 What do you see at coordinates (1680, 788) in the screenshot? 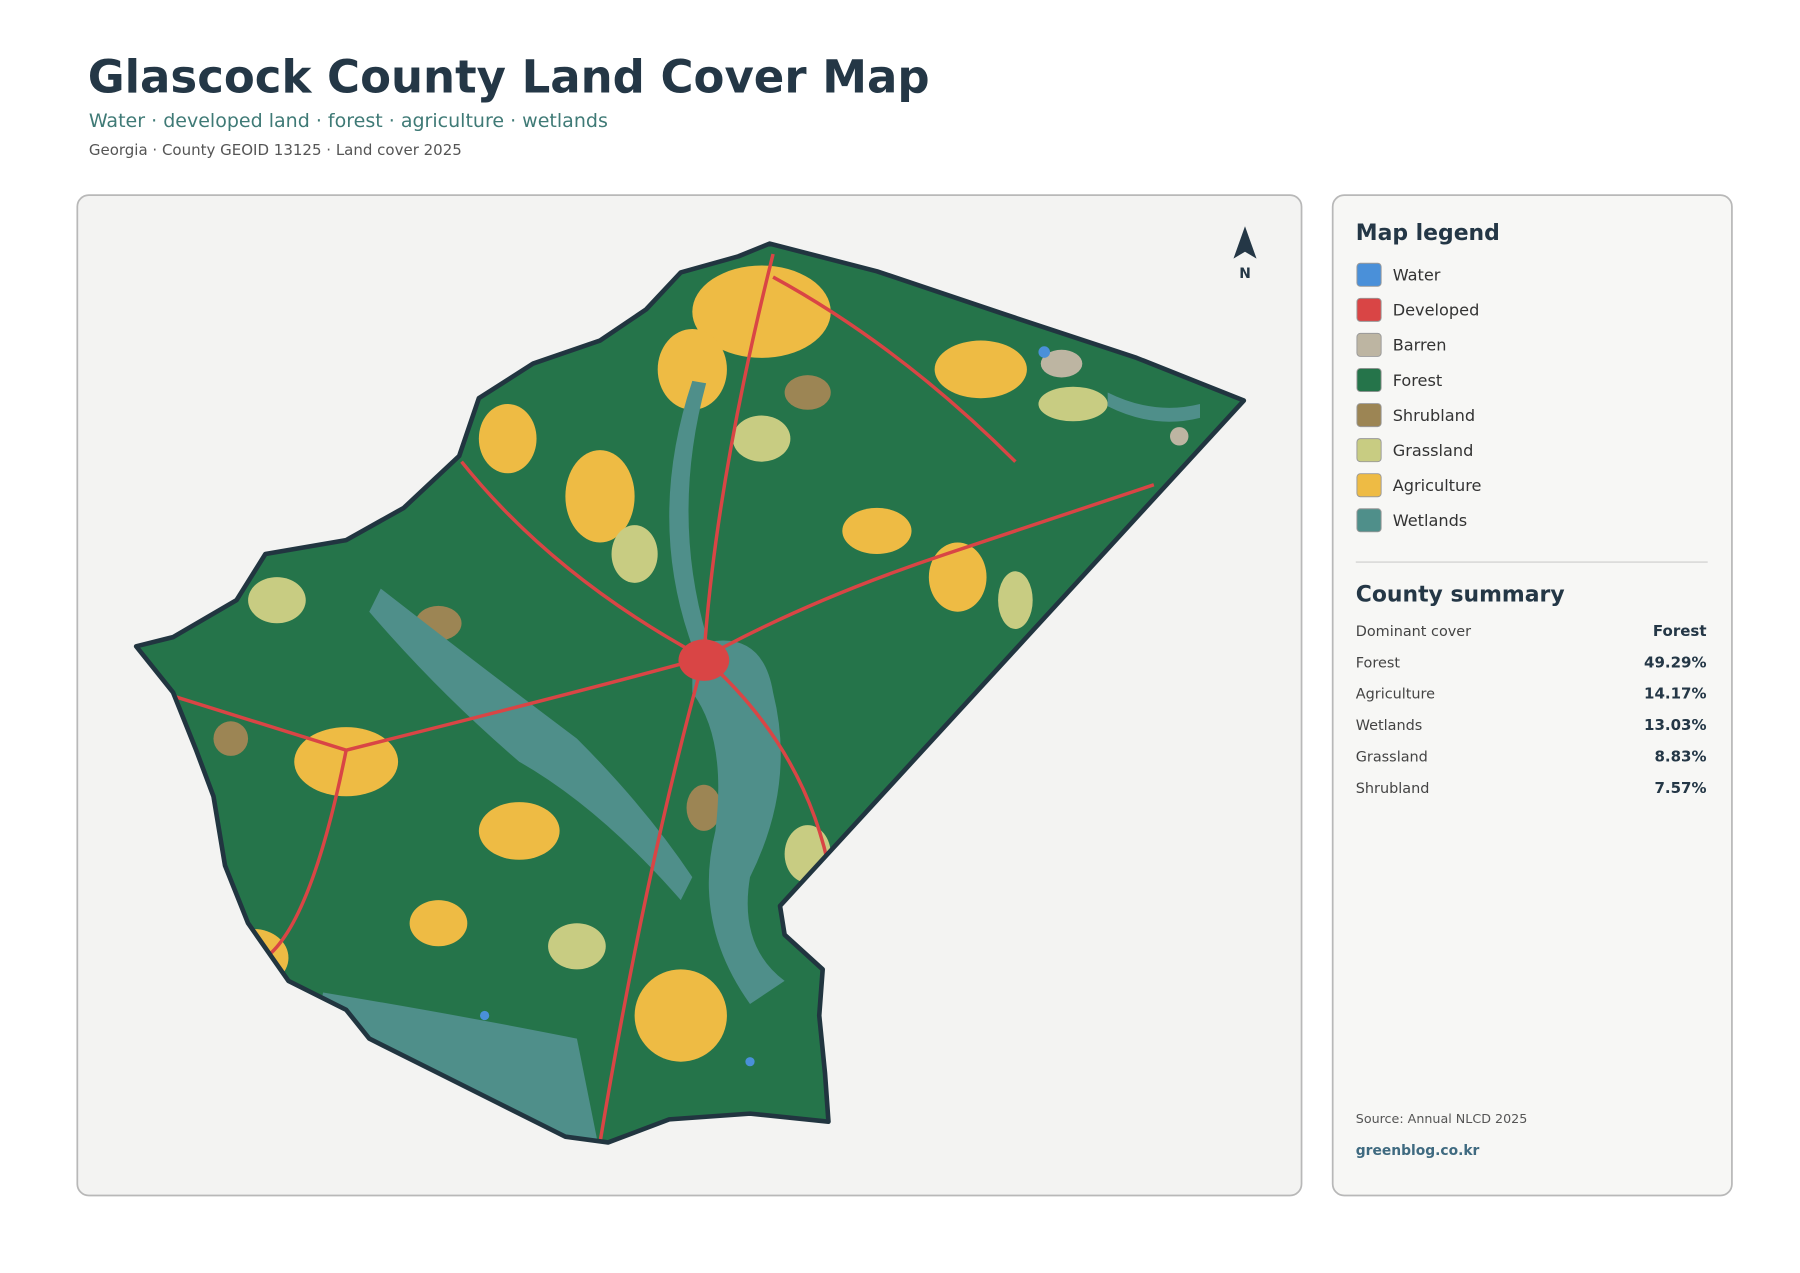
I see `summary-value: 7.57%` at bounding box center [1680, 788].